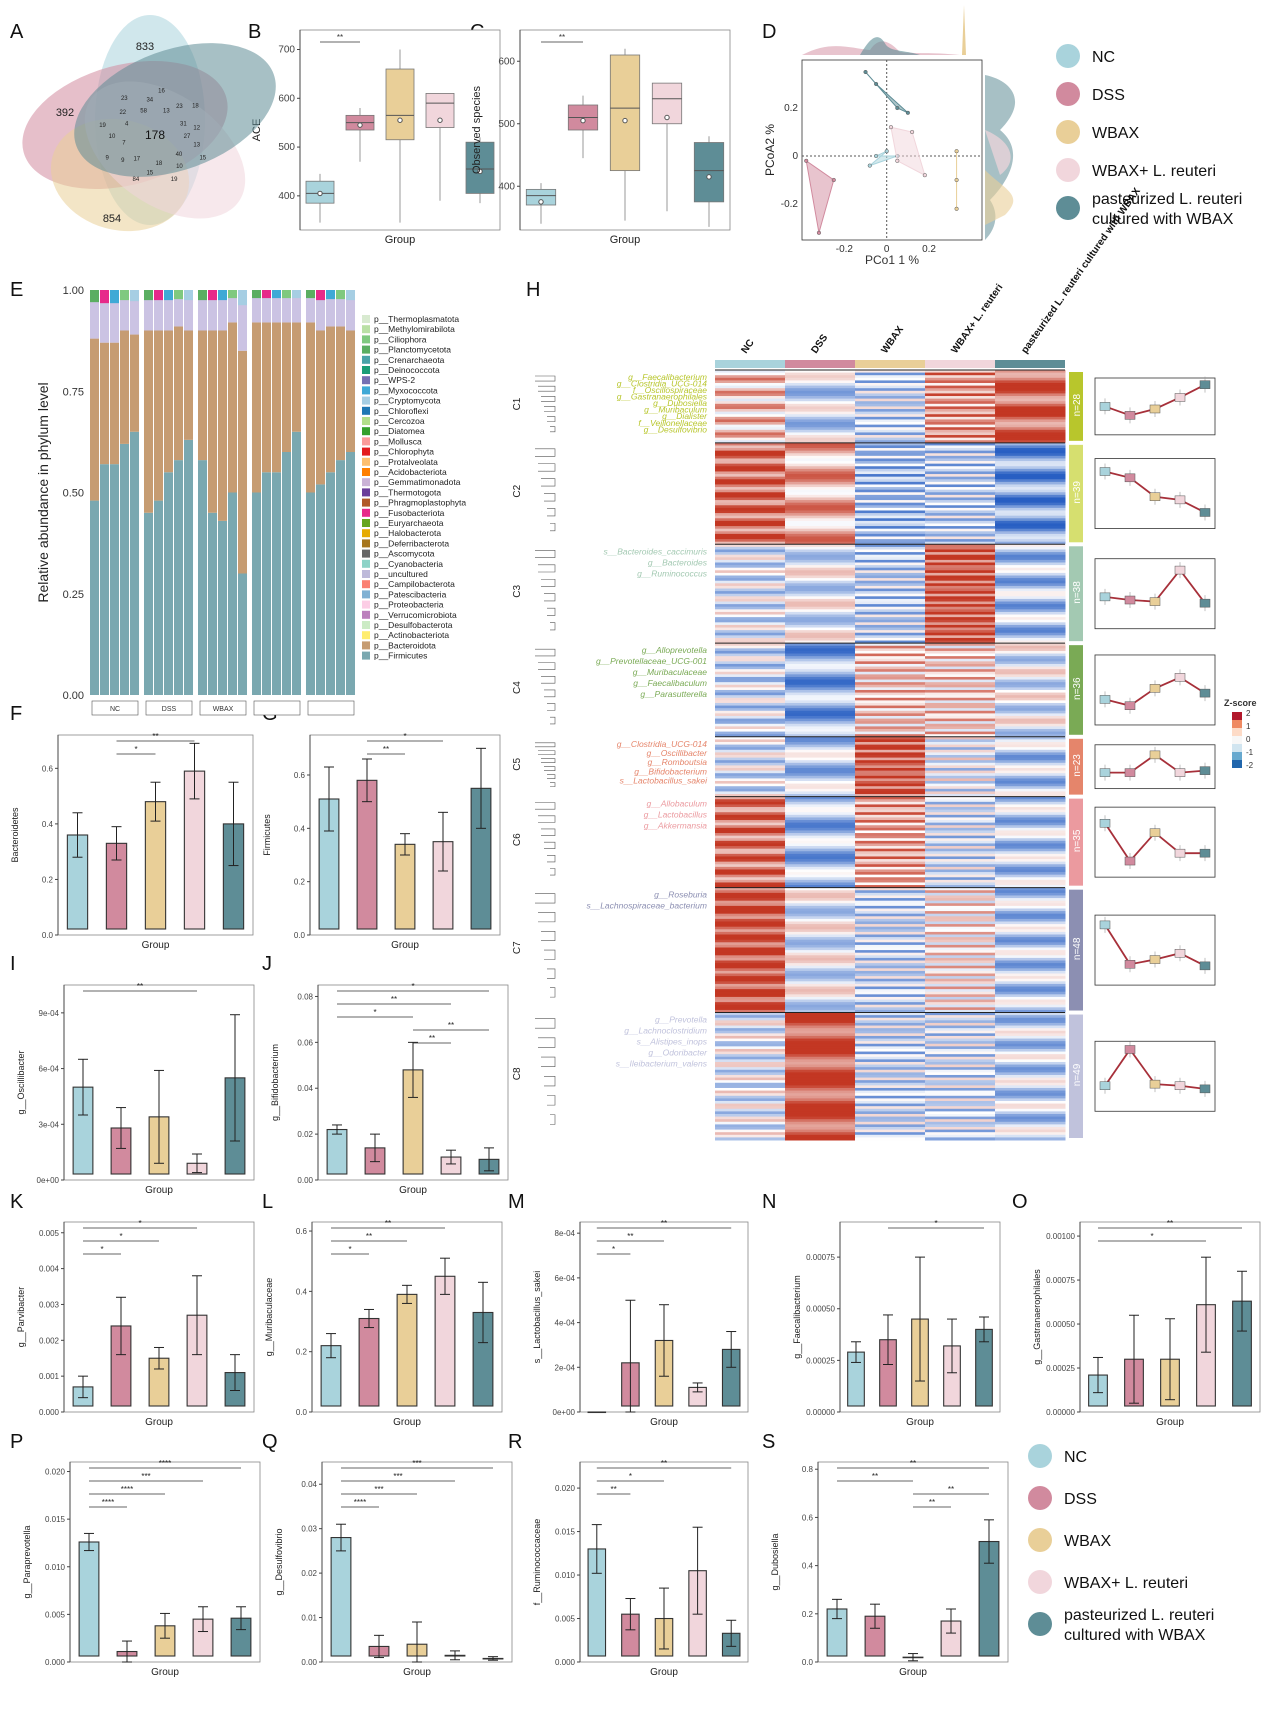 This screenshot has height=1711, width=1280. I want to click on x-axis-title: Group, so click(664, 1672).